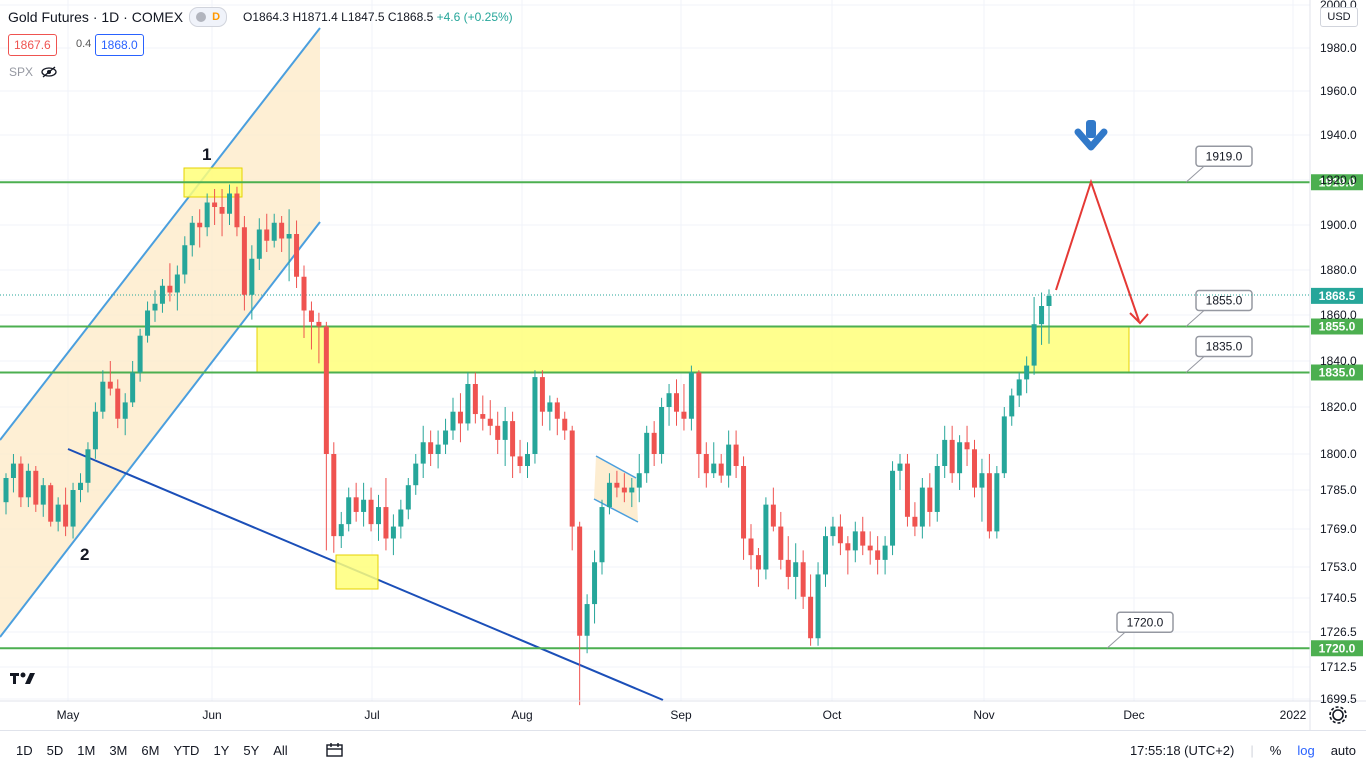  What do you see at coordinates (1338, 667) in the screenshot?
I see `price-tick-label: 1712.5` at bounding box center [1338, 667].